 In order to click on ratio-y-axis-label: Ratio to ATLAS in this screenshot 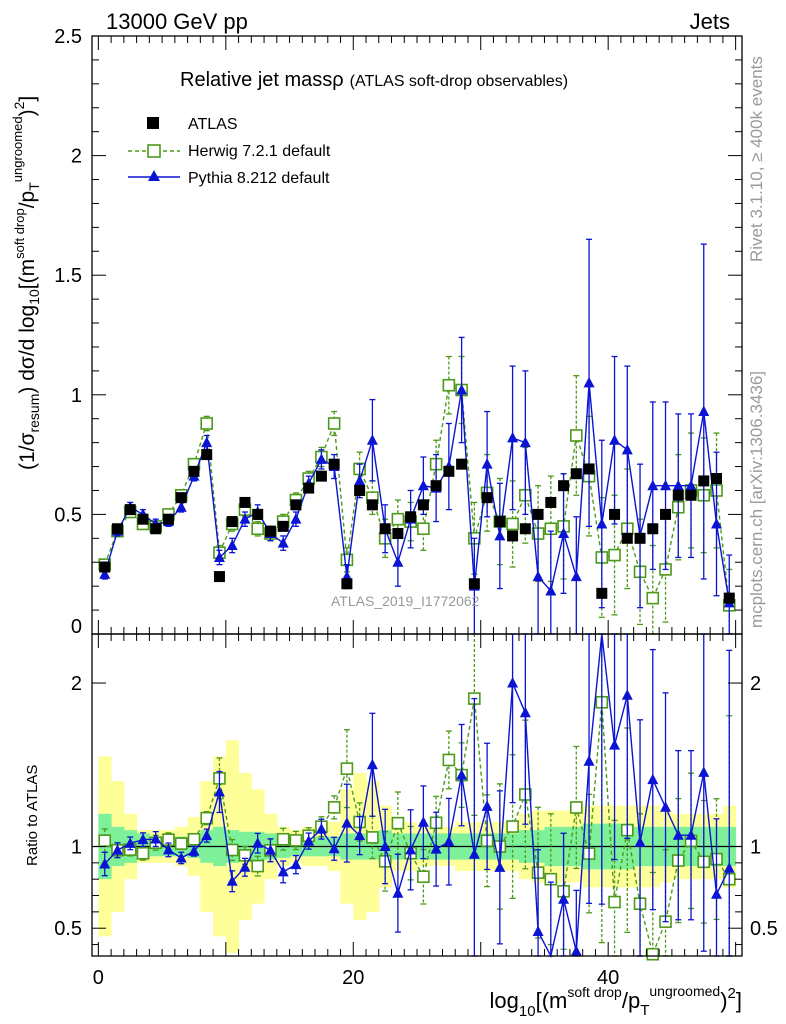, I will do `click(32, 815)`.